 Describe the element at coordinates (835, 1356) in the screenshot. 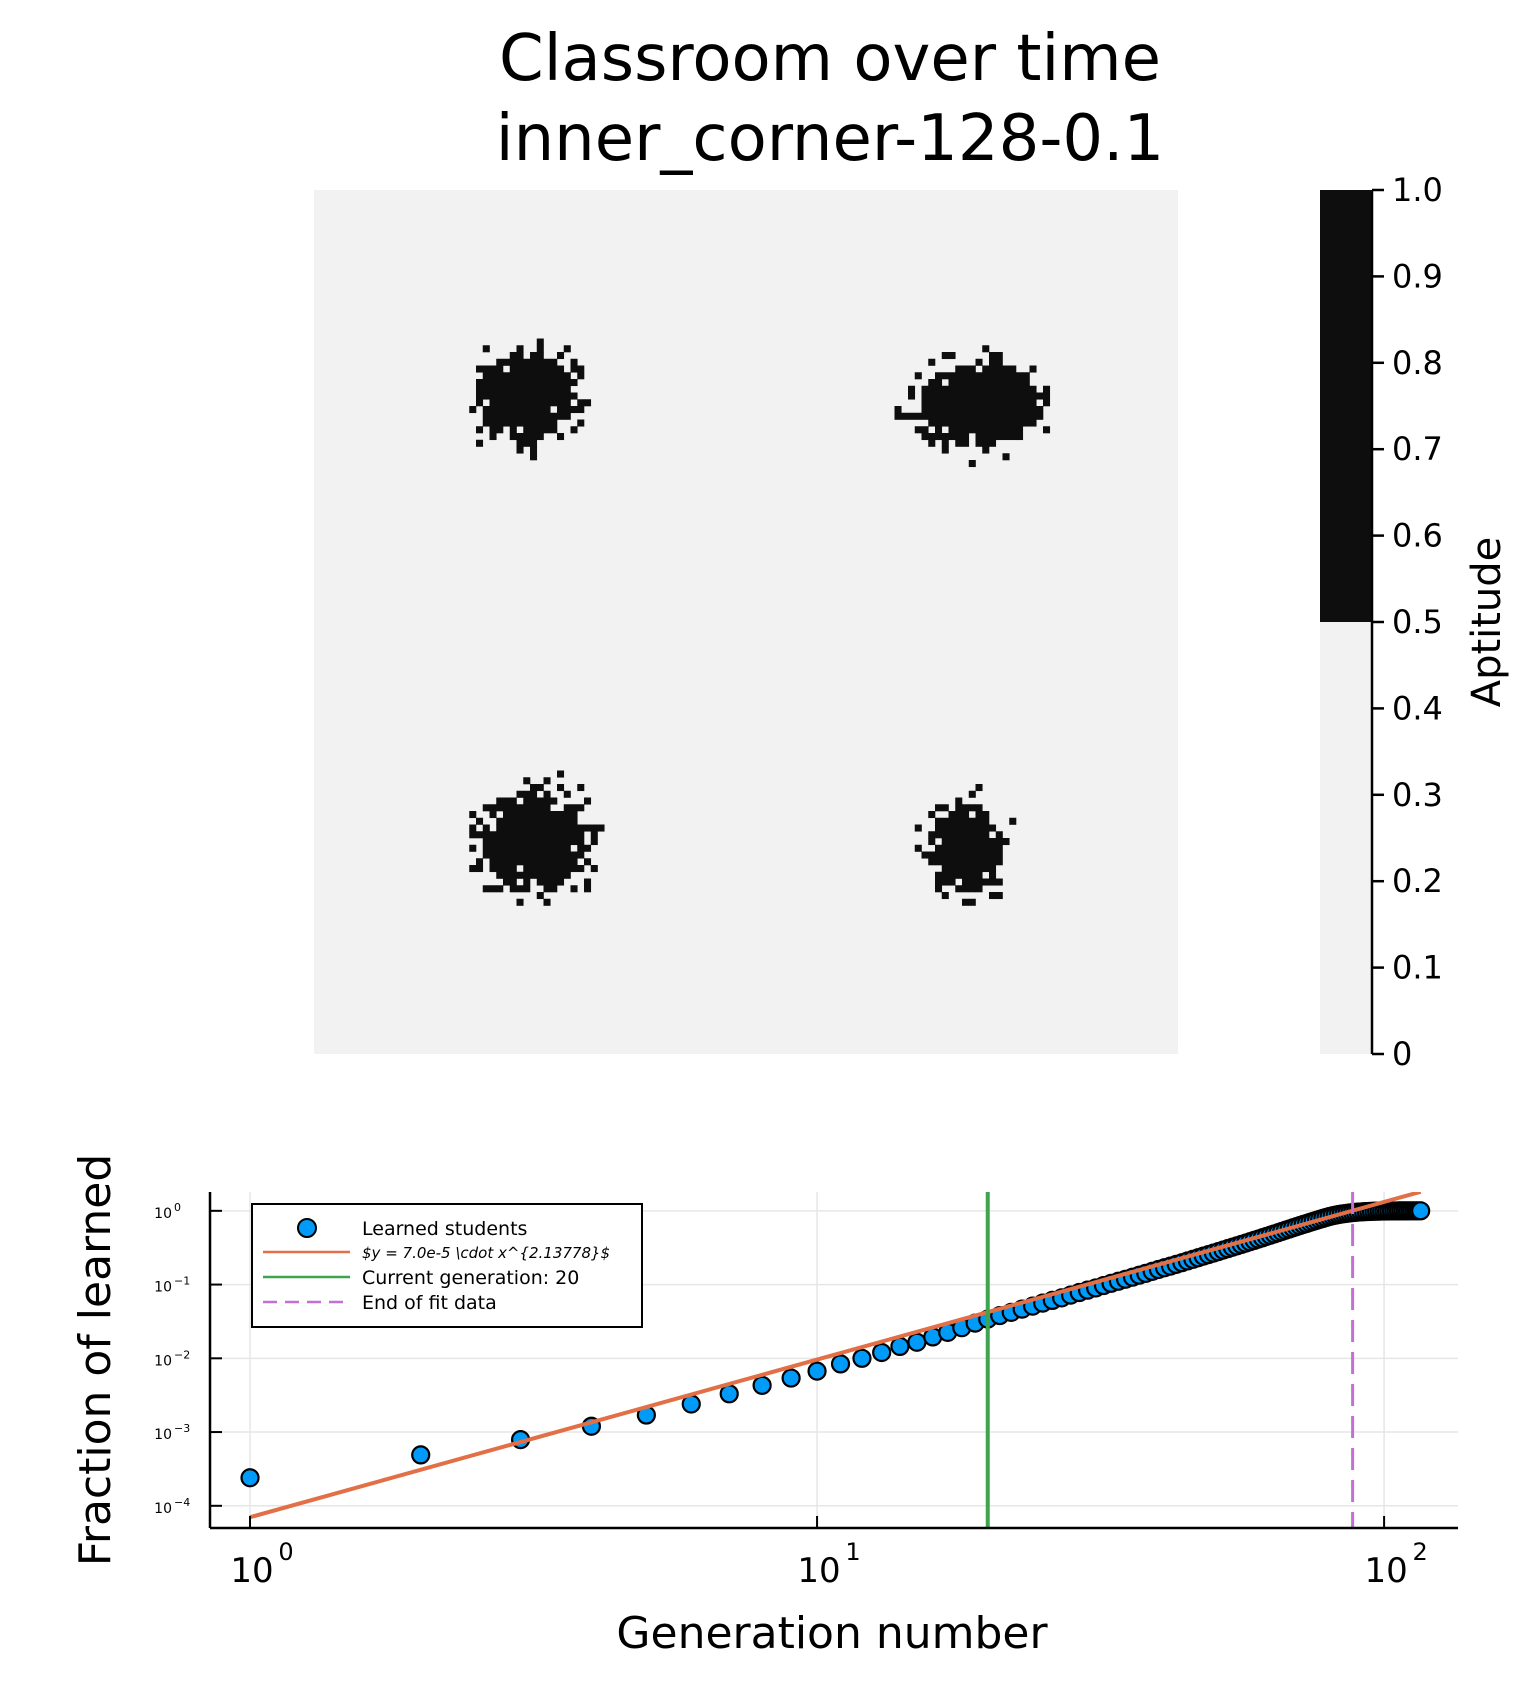

I see `fit-line` at that location.